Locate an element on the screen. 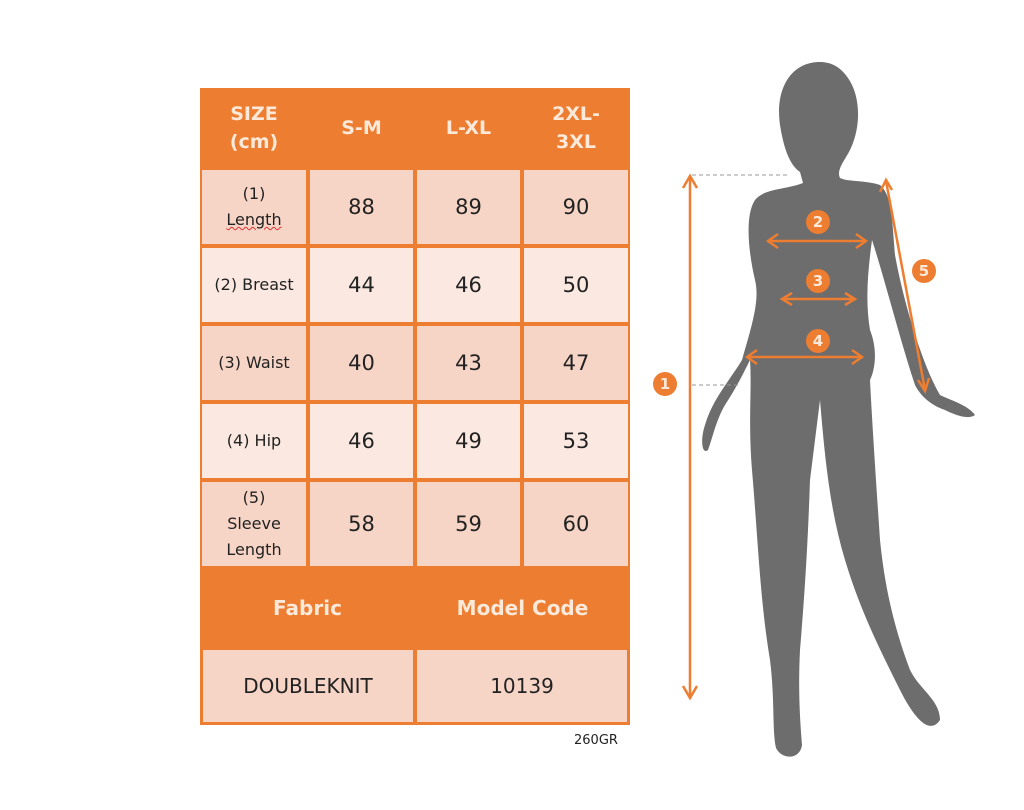 The image size is (1024, 810). row-label-breast: (2) Breast is located at coordinates (254, 285).